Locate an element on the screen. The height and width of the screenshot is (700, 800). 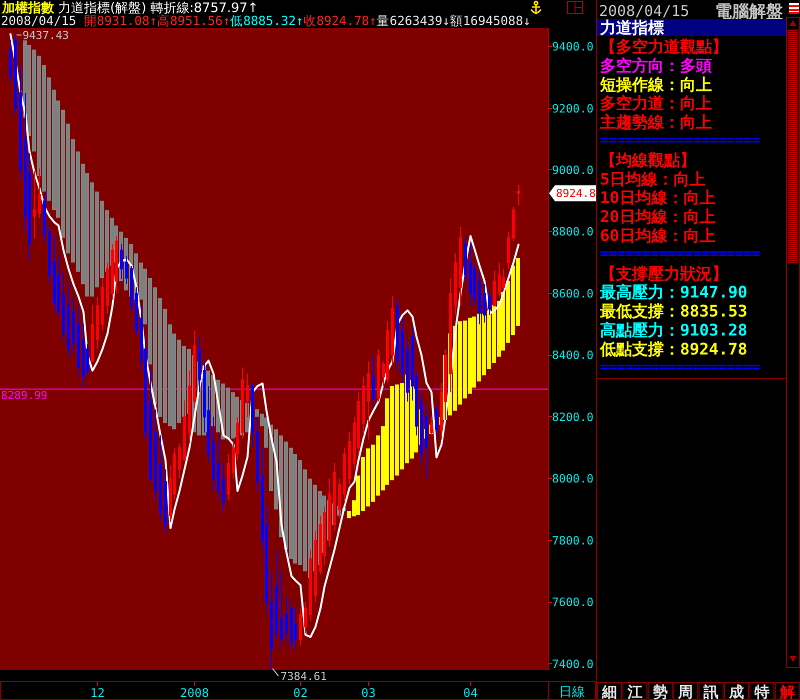
chart-title: 加權指數 力道指標(解盤) 轉折線:8757.97↑ is located at coordinates (129, 8).